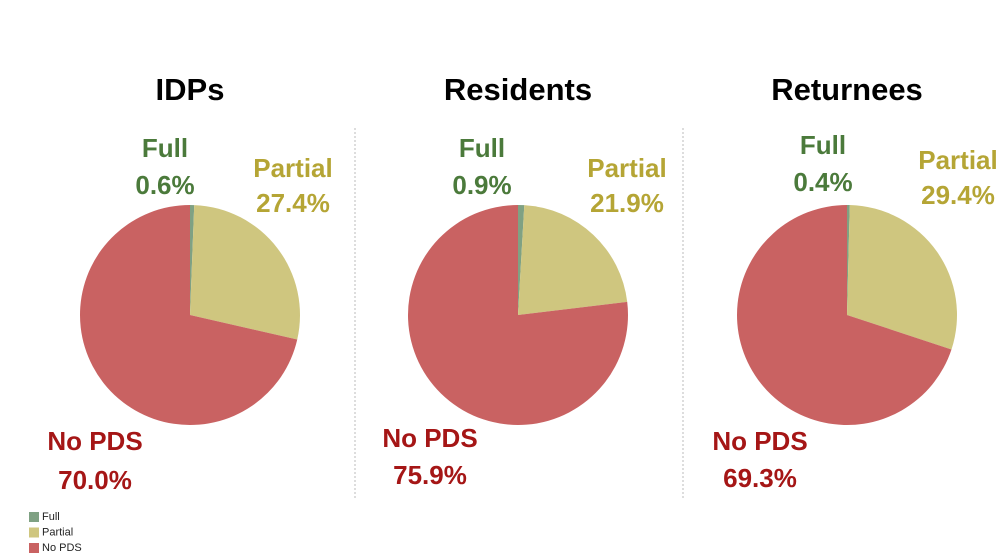  I want to click on slice-value: 0.4%, so click(822, 182).